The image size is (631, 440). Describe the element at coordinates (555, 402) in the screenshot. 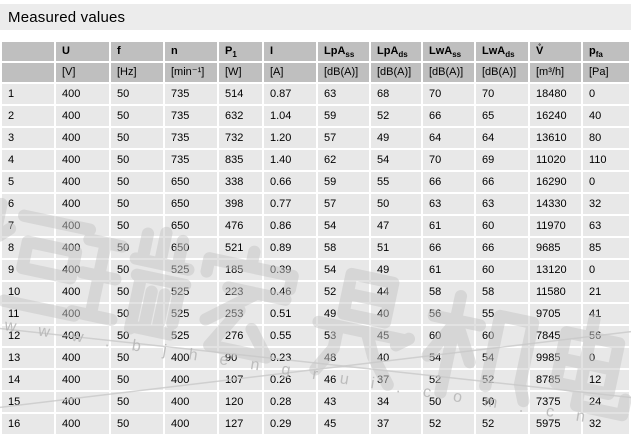

I see `cell-V: 7375` at that location.